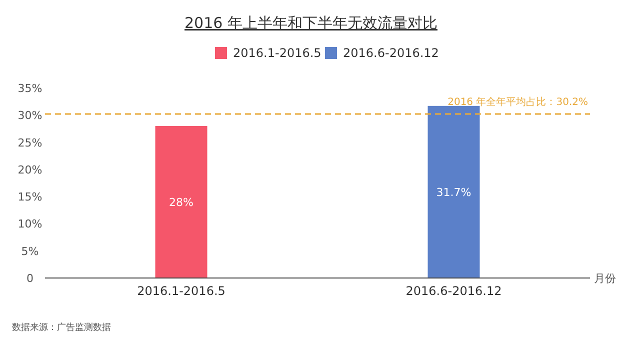  I want to click on chart-title: 2016 年上半年和下半年无效流量对比, so click(311, 23).